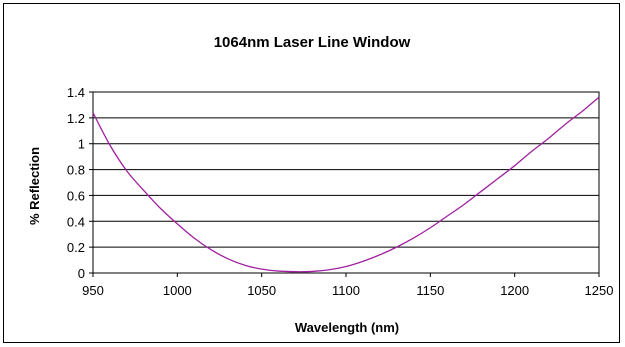  I want to click on x-axis-title: Wavelength (nm), so click(347, 327).